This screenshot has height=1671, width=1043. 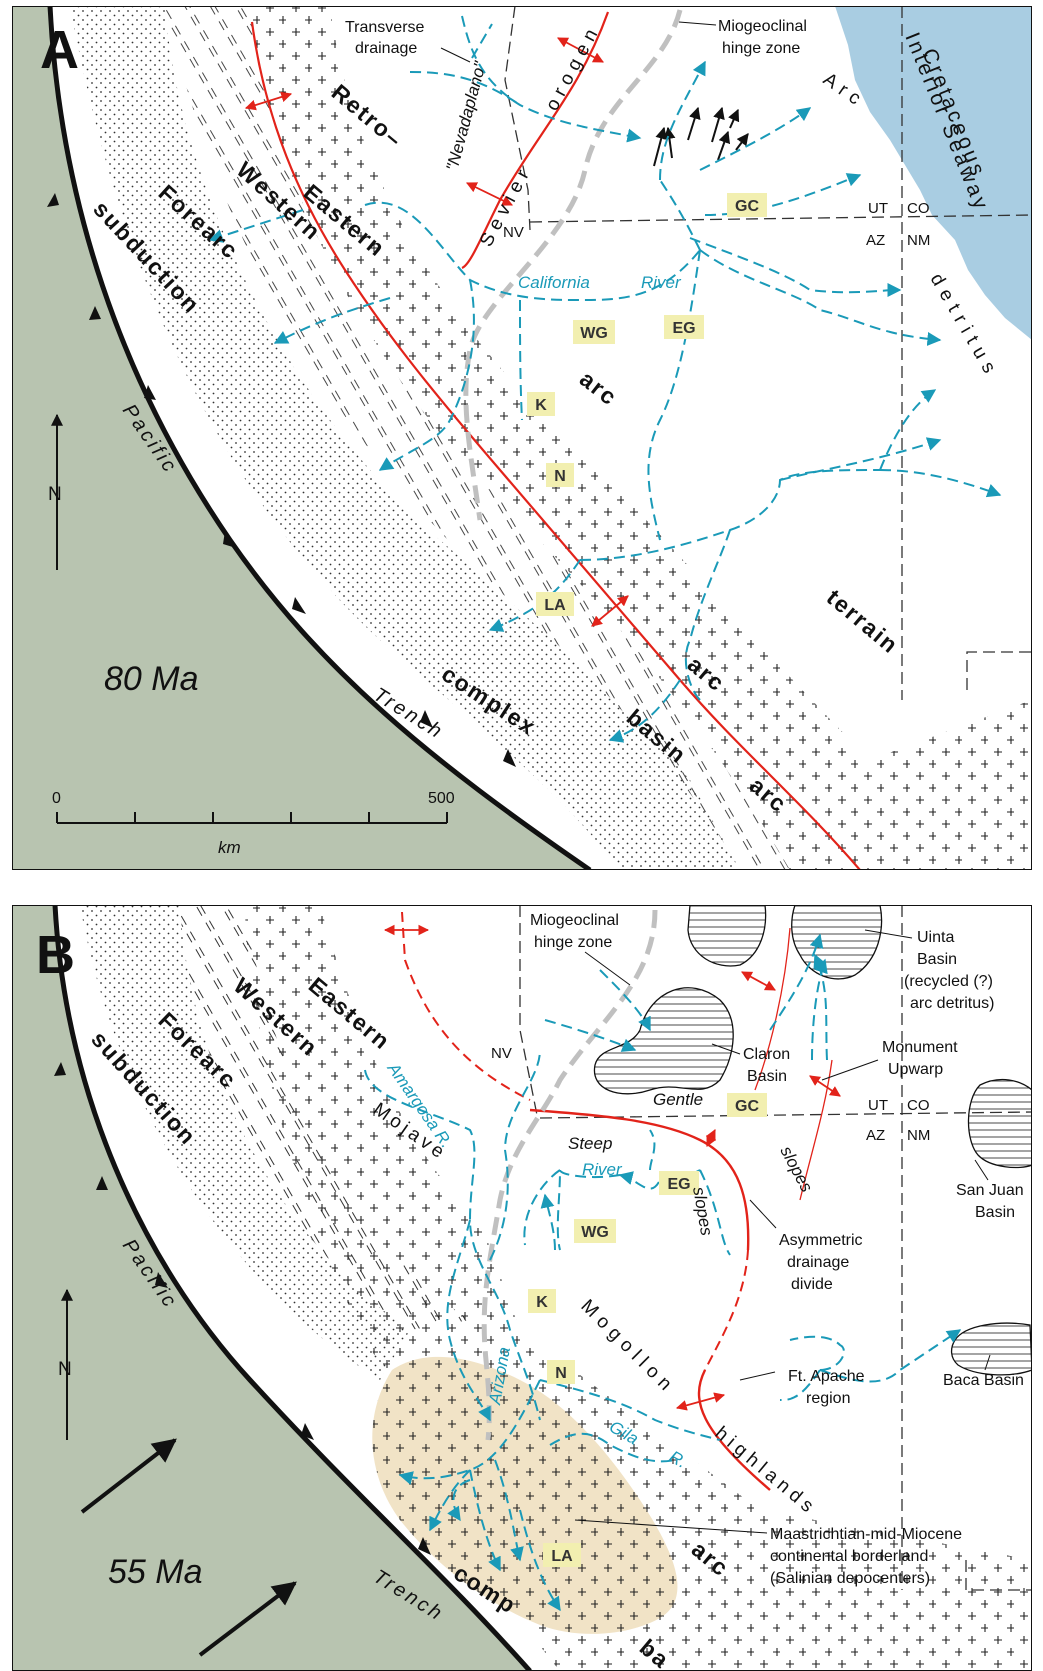 I want to click on monument-label-2: Upwarp, so click(x=915, y=1069).